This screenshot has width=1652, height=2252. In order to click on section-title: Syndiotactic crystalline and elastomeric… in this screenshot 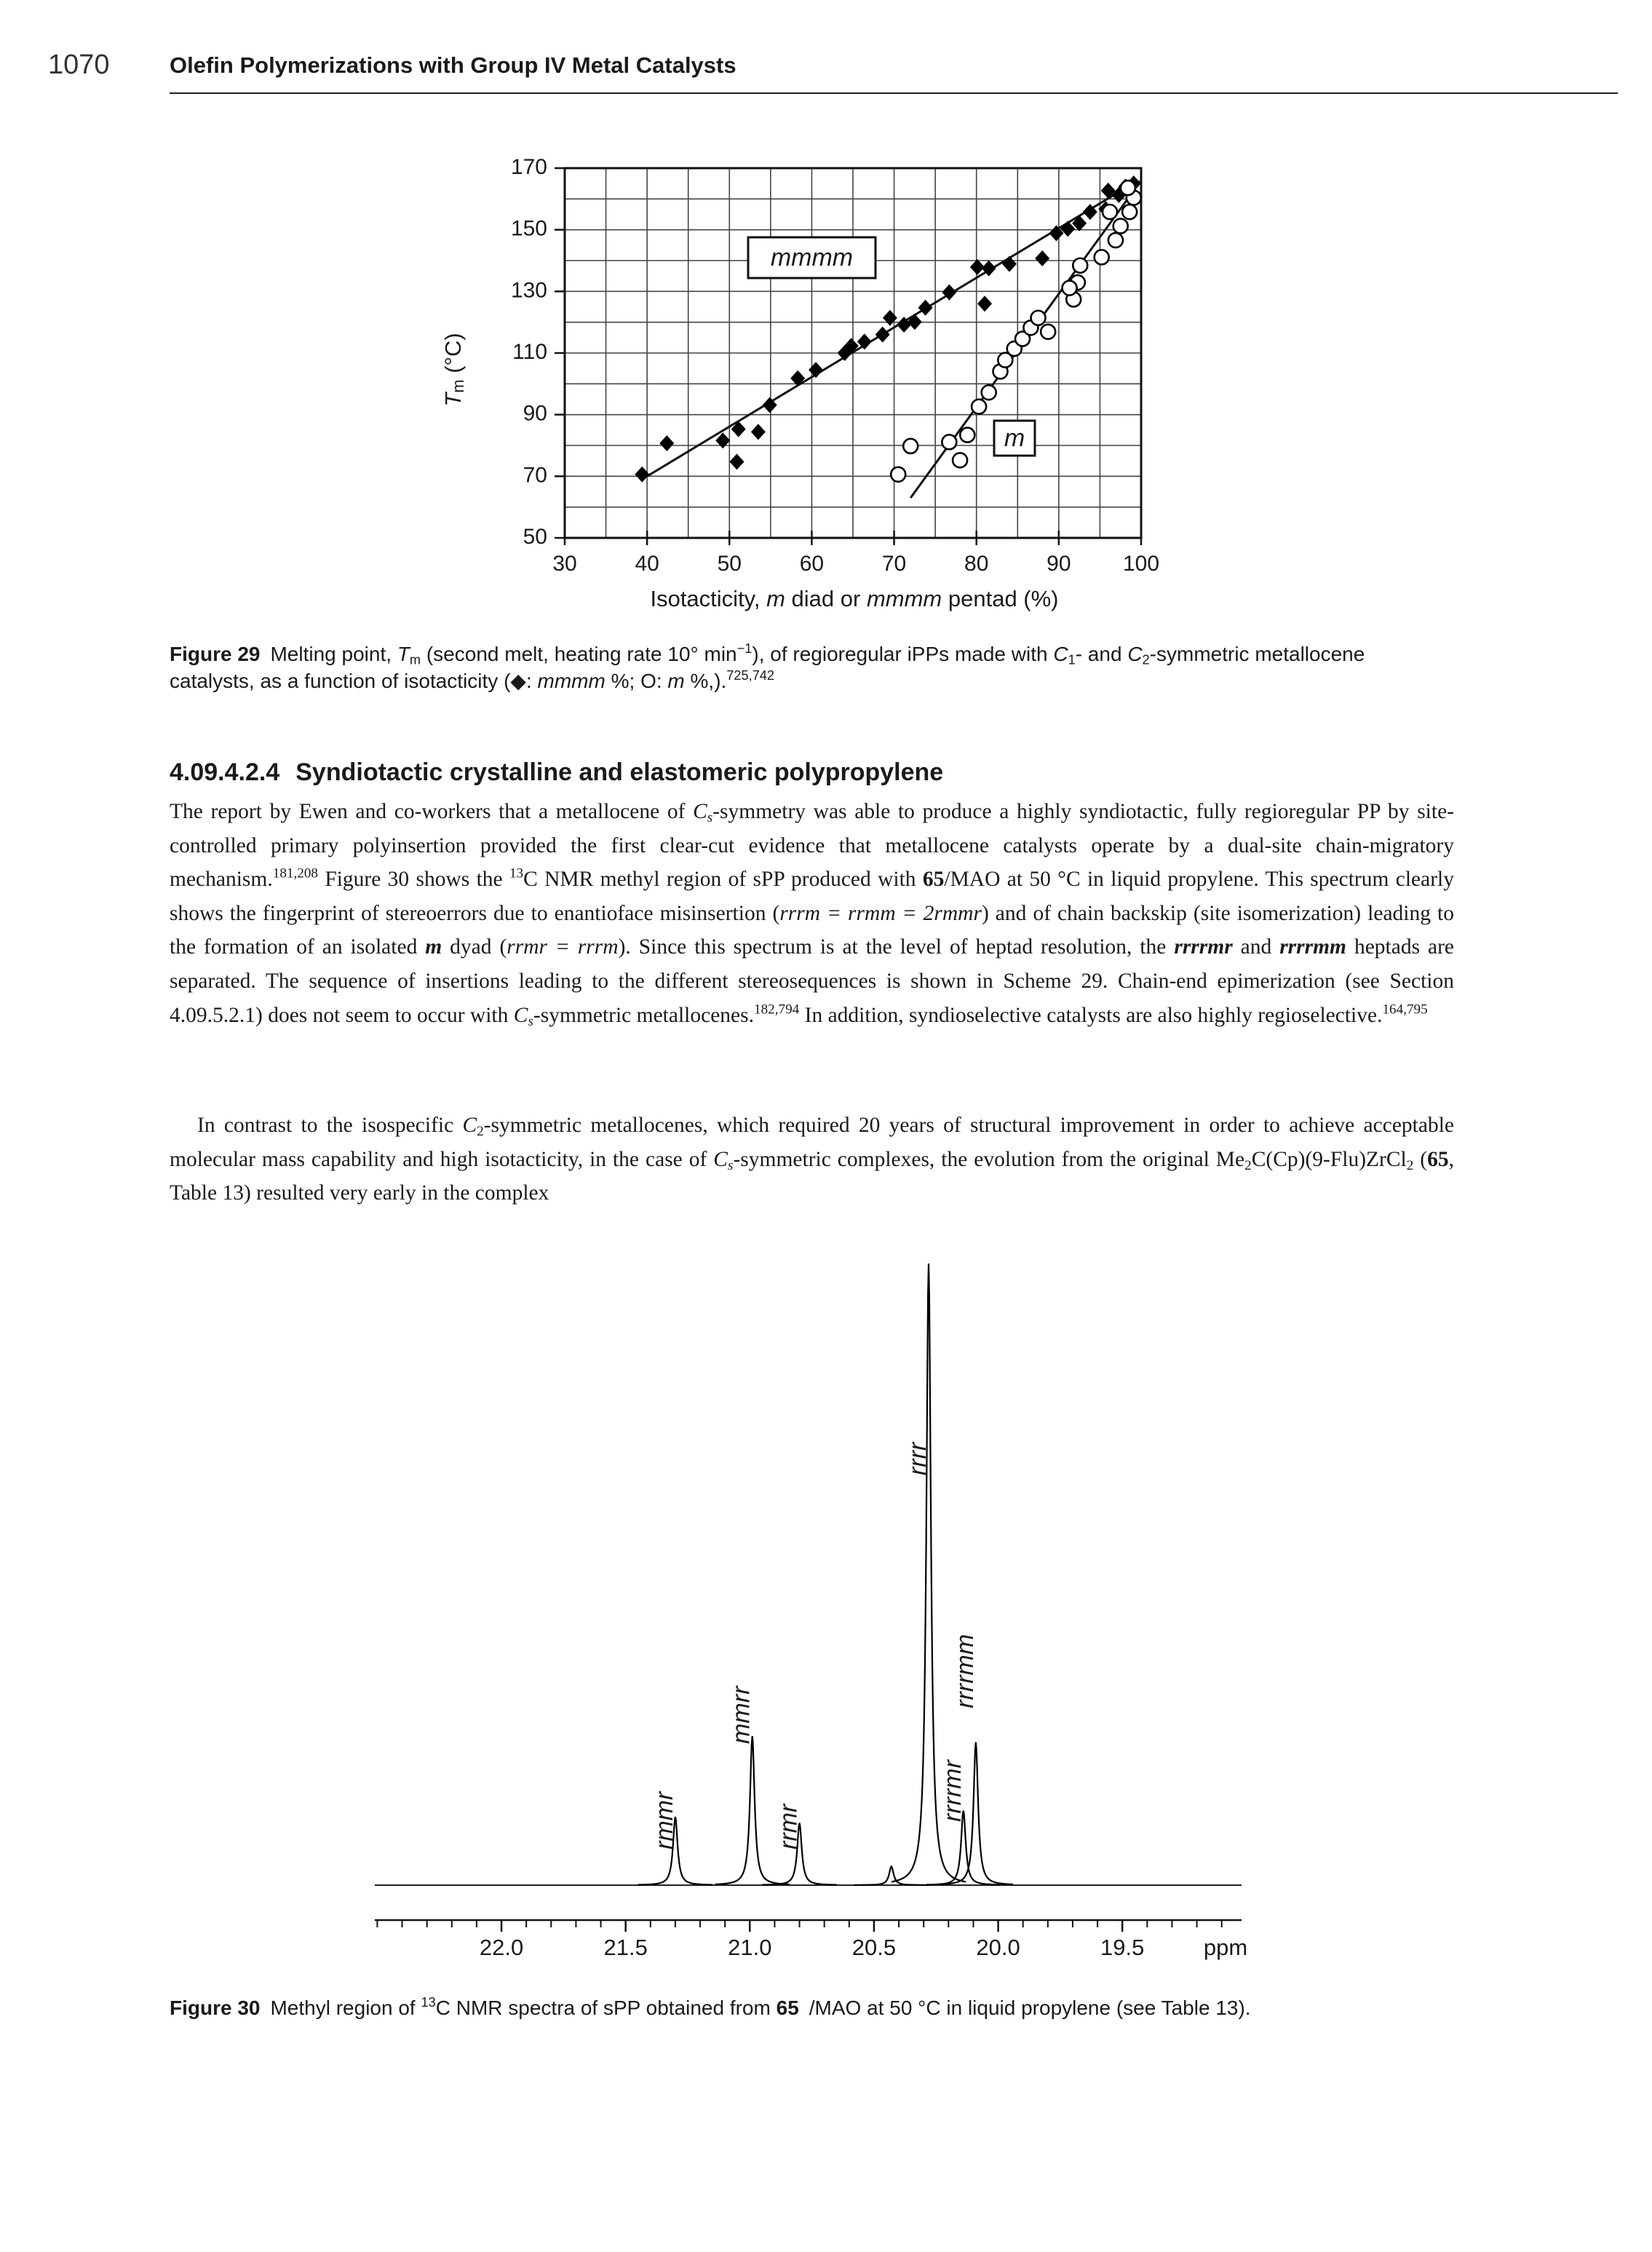, I will do `click(619, 772)`.